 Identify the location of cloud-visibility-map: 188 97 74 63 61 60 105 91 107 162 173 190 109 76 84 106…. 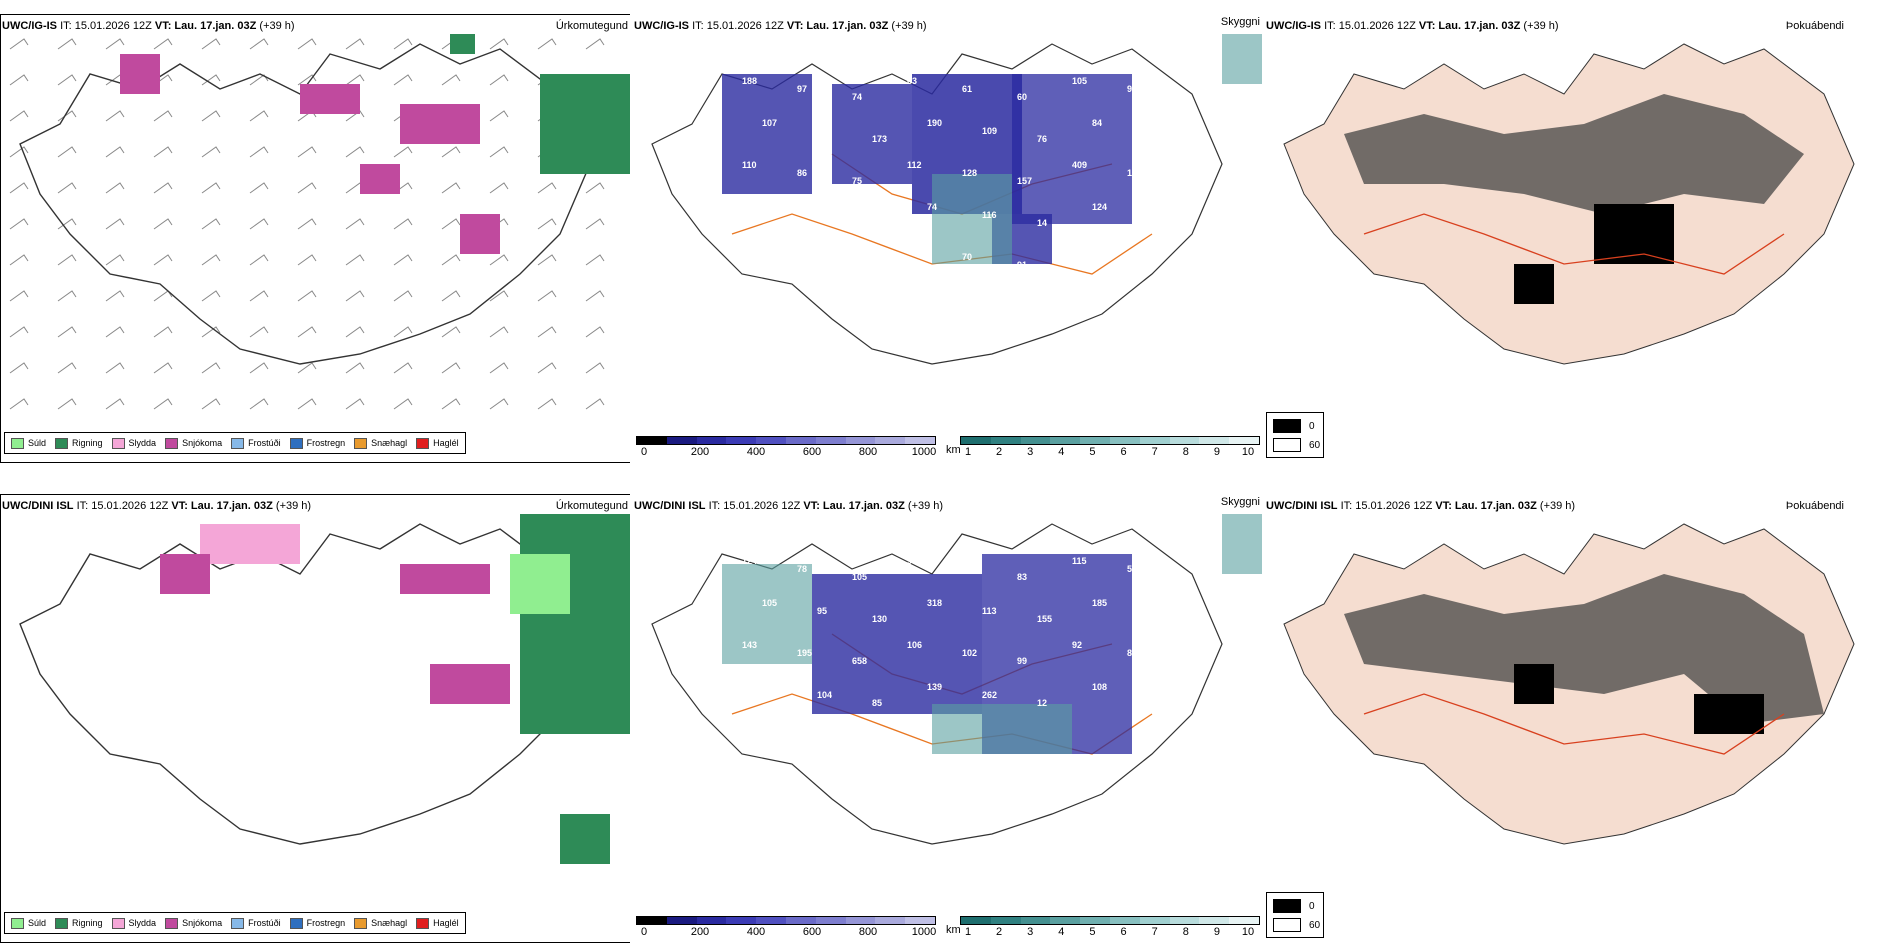
(956, 199).